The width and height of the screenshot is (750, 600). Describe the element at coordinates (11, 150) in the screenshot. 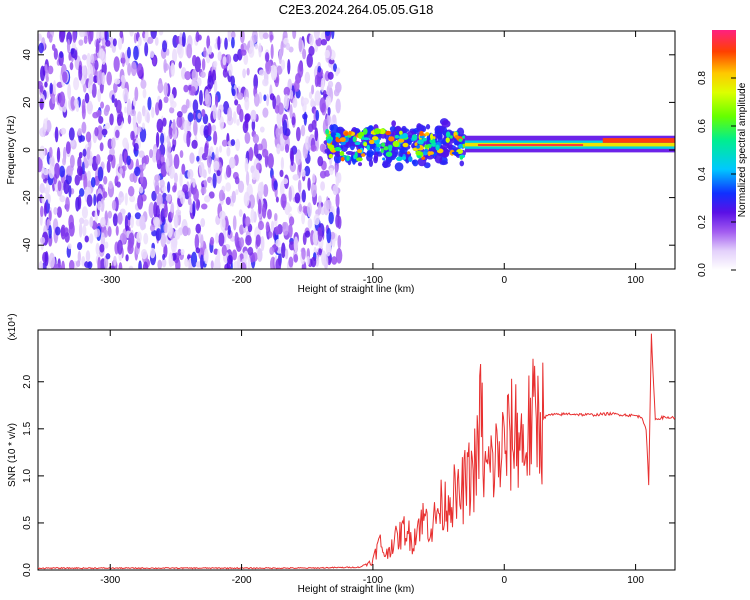

I see `spectrogram-y-label: Frequency (Hz)` at that location.